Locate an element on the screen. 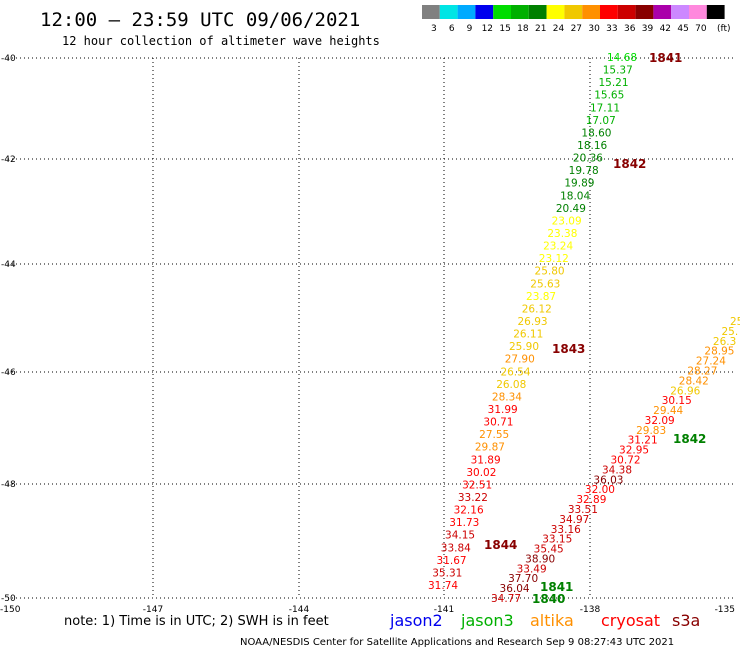  wave-height-value: 32.16 is located at coordinates (469, 511).